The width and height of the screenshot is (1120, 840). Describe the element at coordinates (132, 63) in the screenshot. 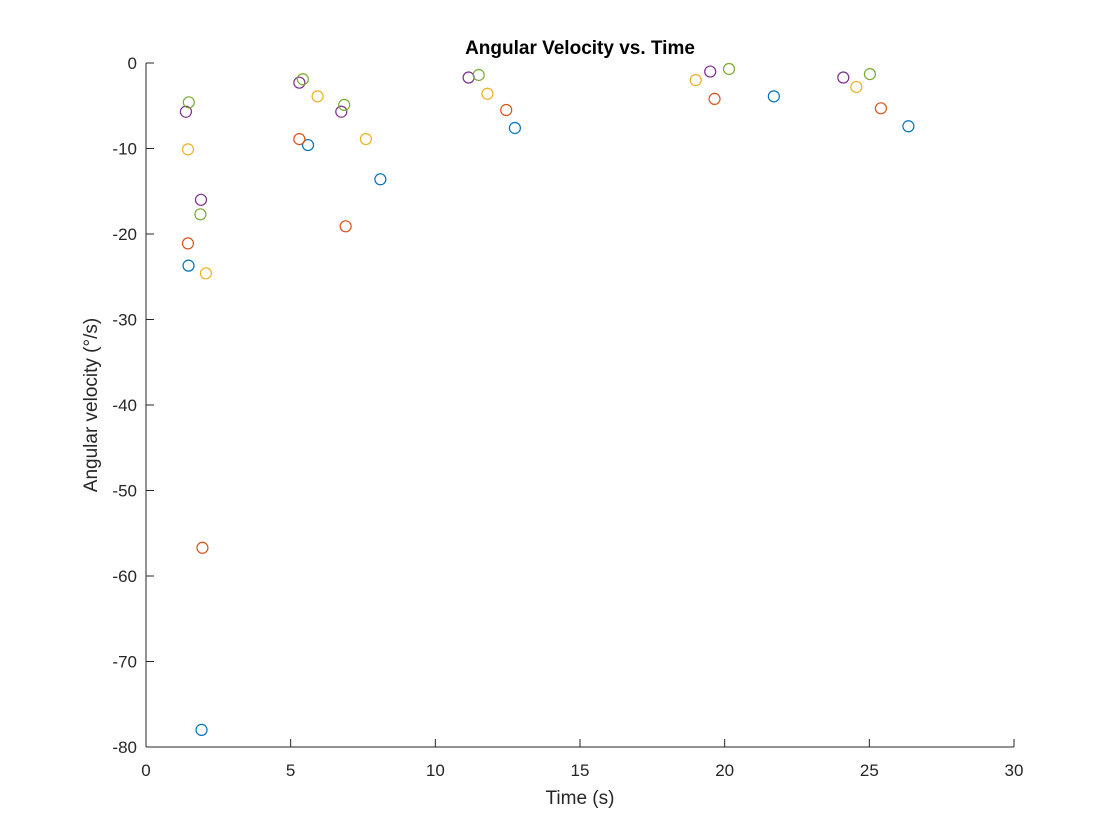

I see `y-tick-label: 0` at that location.